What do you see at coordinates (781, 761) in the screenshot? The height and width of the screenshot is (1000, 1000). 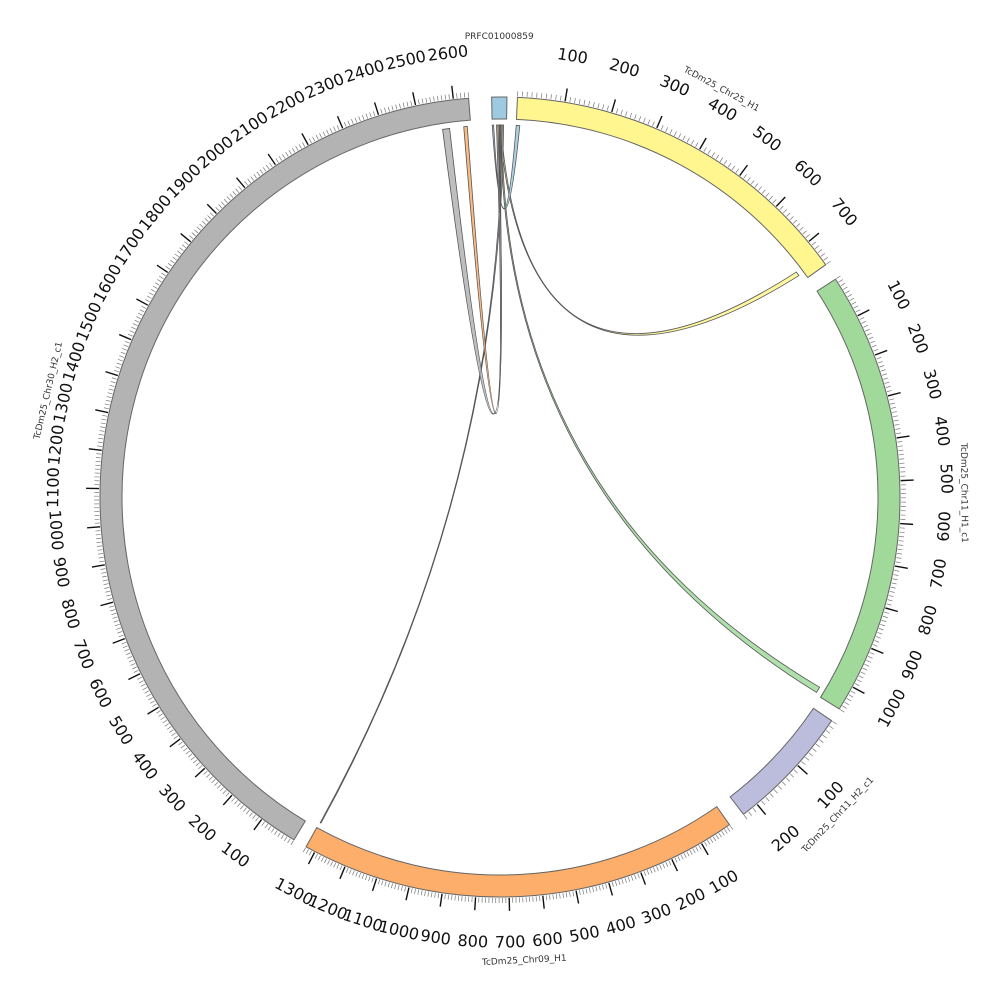 I see `seg-chr11h2-arc` at bounding box center [781, 761].